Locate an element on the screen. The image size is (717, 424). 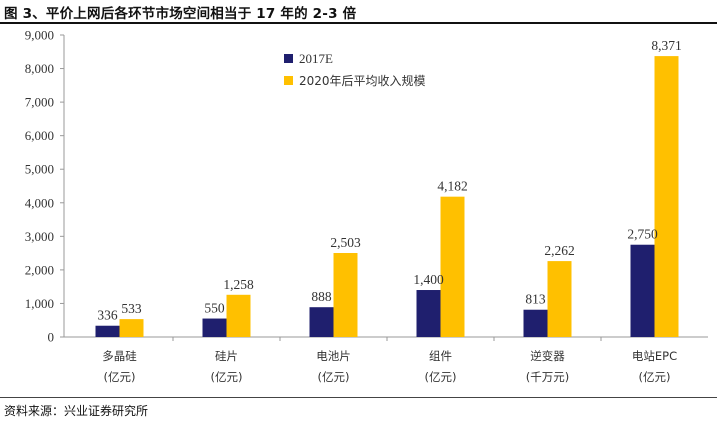
title-rule is located at coordinates (358, 23).